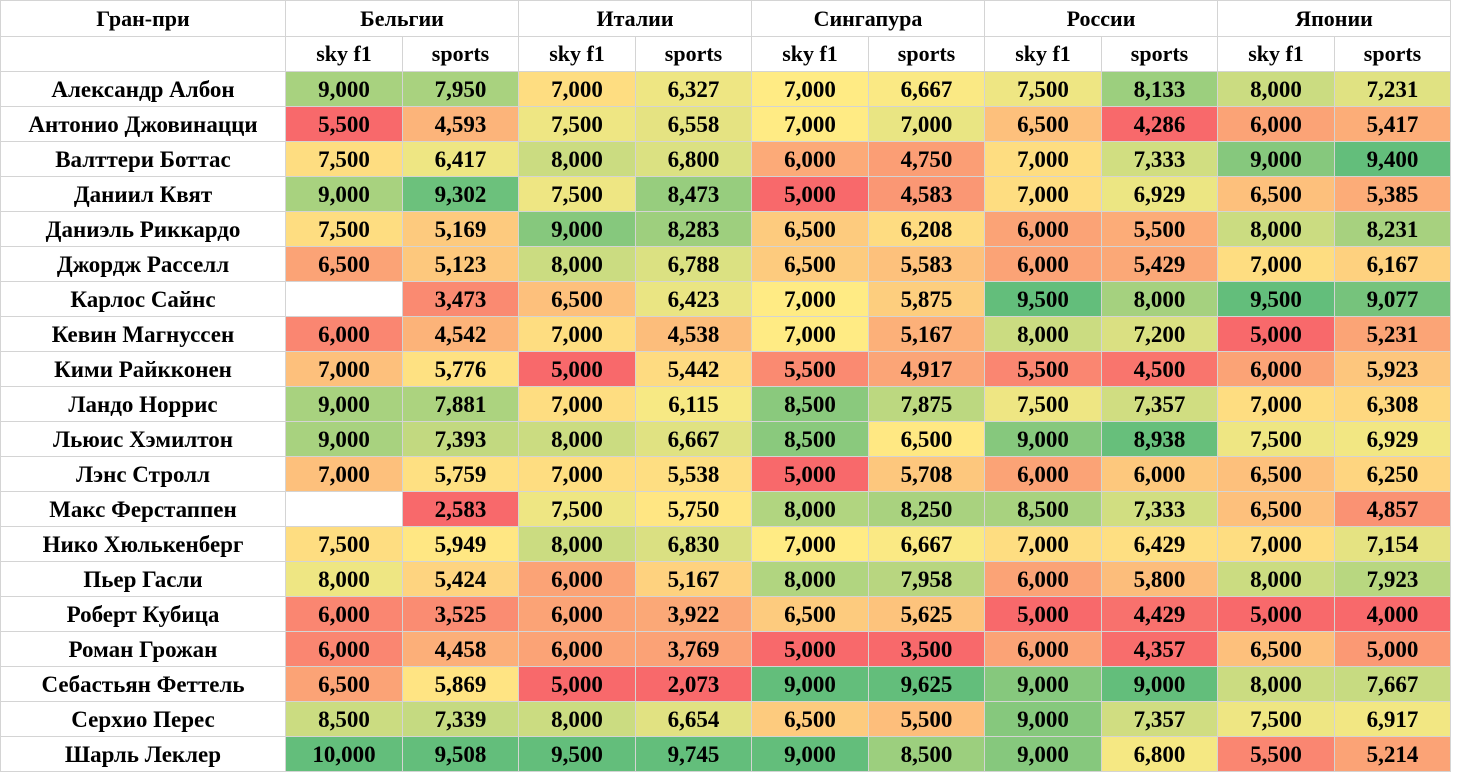 The height and width of the screenshot is (777, 1460). What do you see at coordinates (460, 264) in the screenshot?
I see `score-cell: 5,123` at bounding box center [460, 264].